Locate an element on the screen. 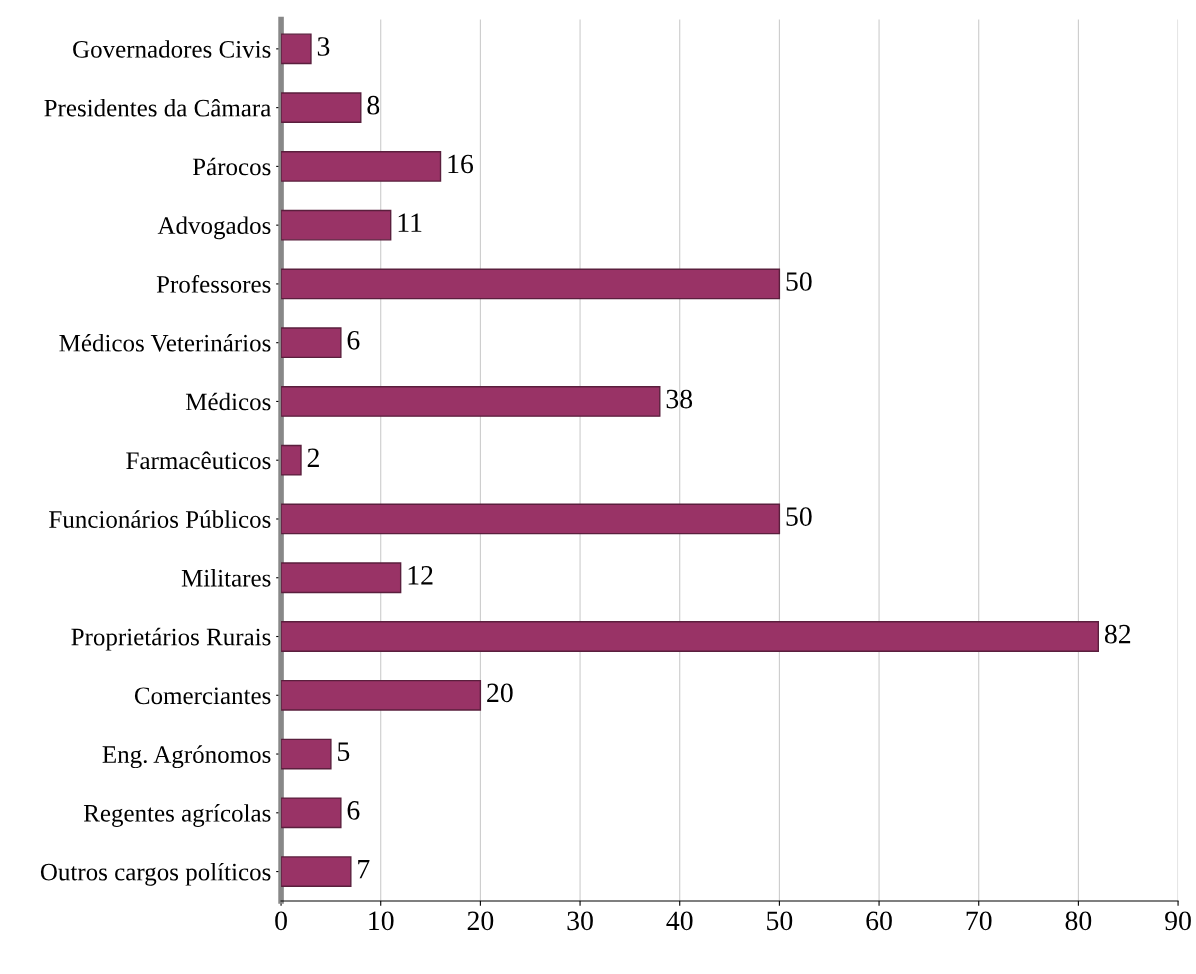 This screenshot has height=974, width=1196. y-tick-label: Professores is located at coordinates (213, 283).